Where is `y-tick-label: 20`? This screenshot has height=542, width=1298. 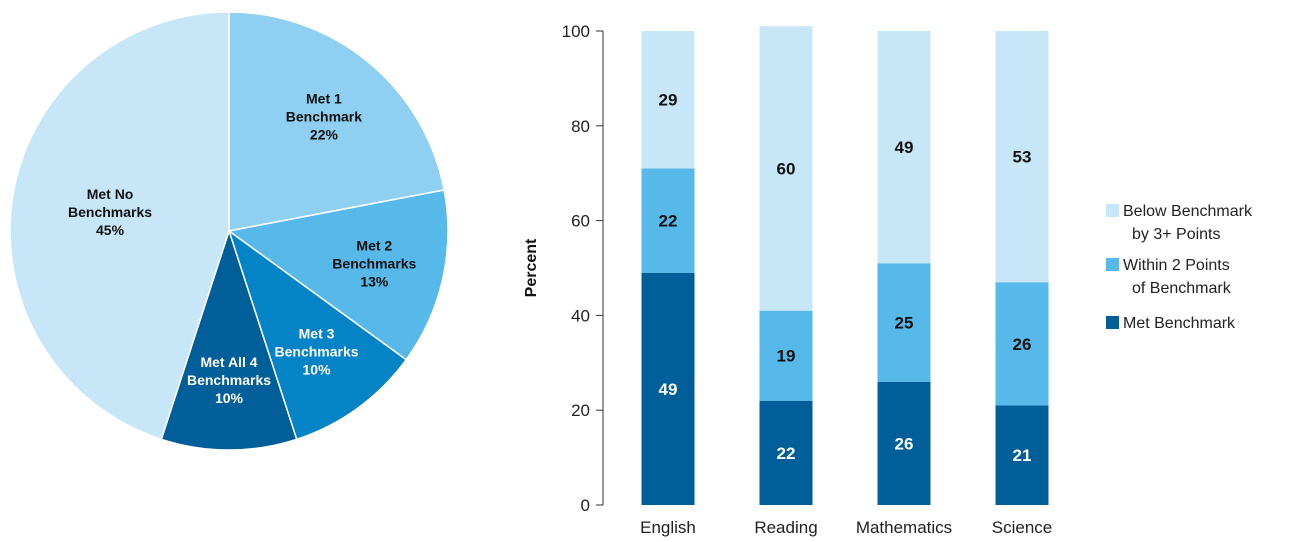
y-tick-label: 20 is located at coordinates (580, 410).